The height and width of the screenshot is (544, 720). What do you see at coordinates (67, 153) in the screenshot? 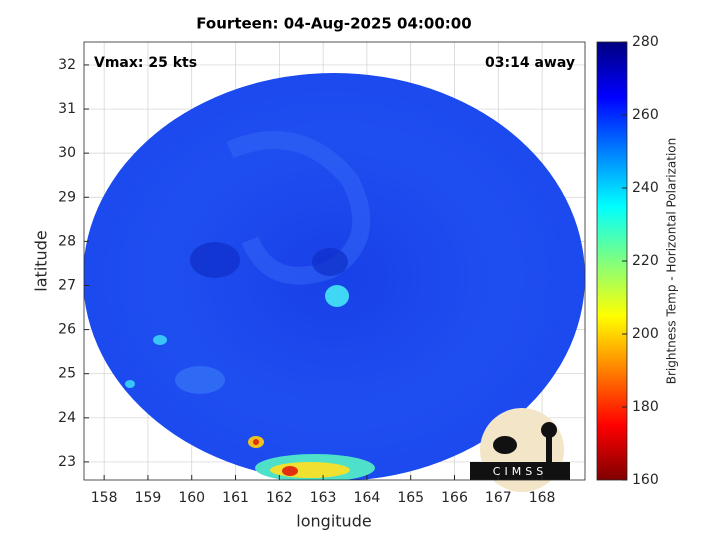
I see `y-tick-label: 30` at bounding box center [67, 153].